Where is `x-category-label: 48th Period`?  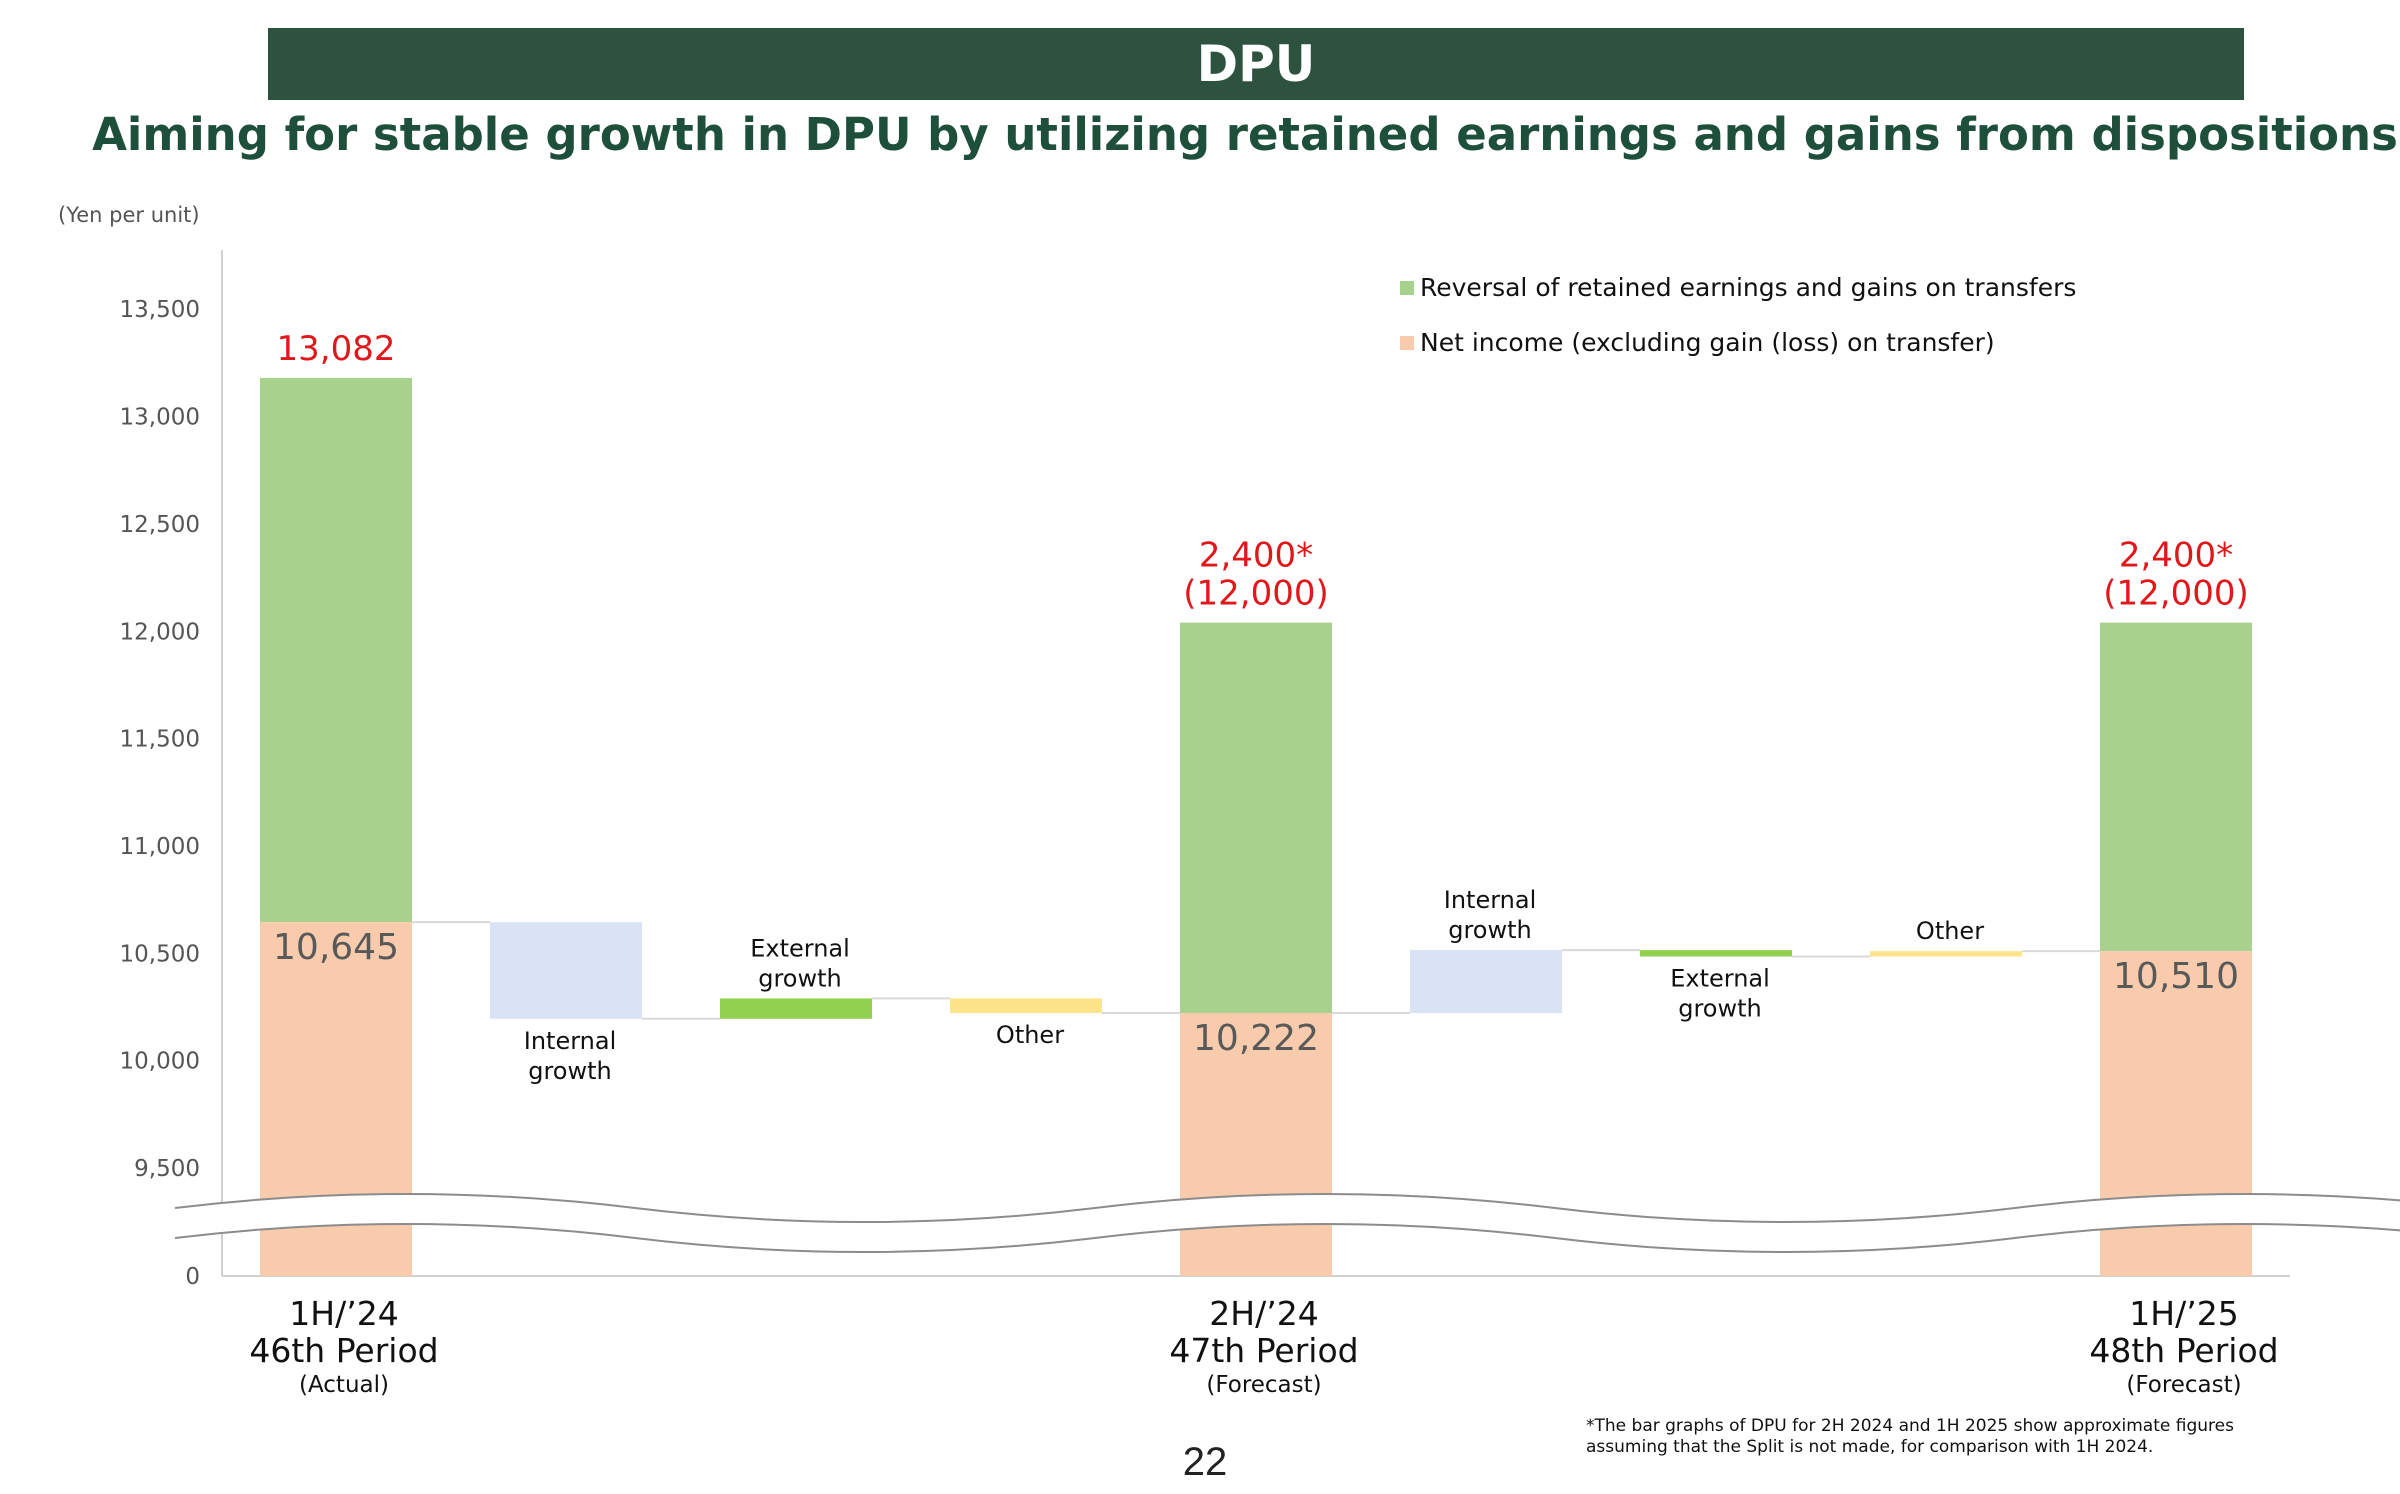
x-category-label: 48th Period is located at coordinates (2183, 1350).